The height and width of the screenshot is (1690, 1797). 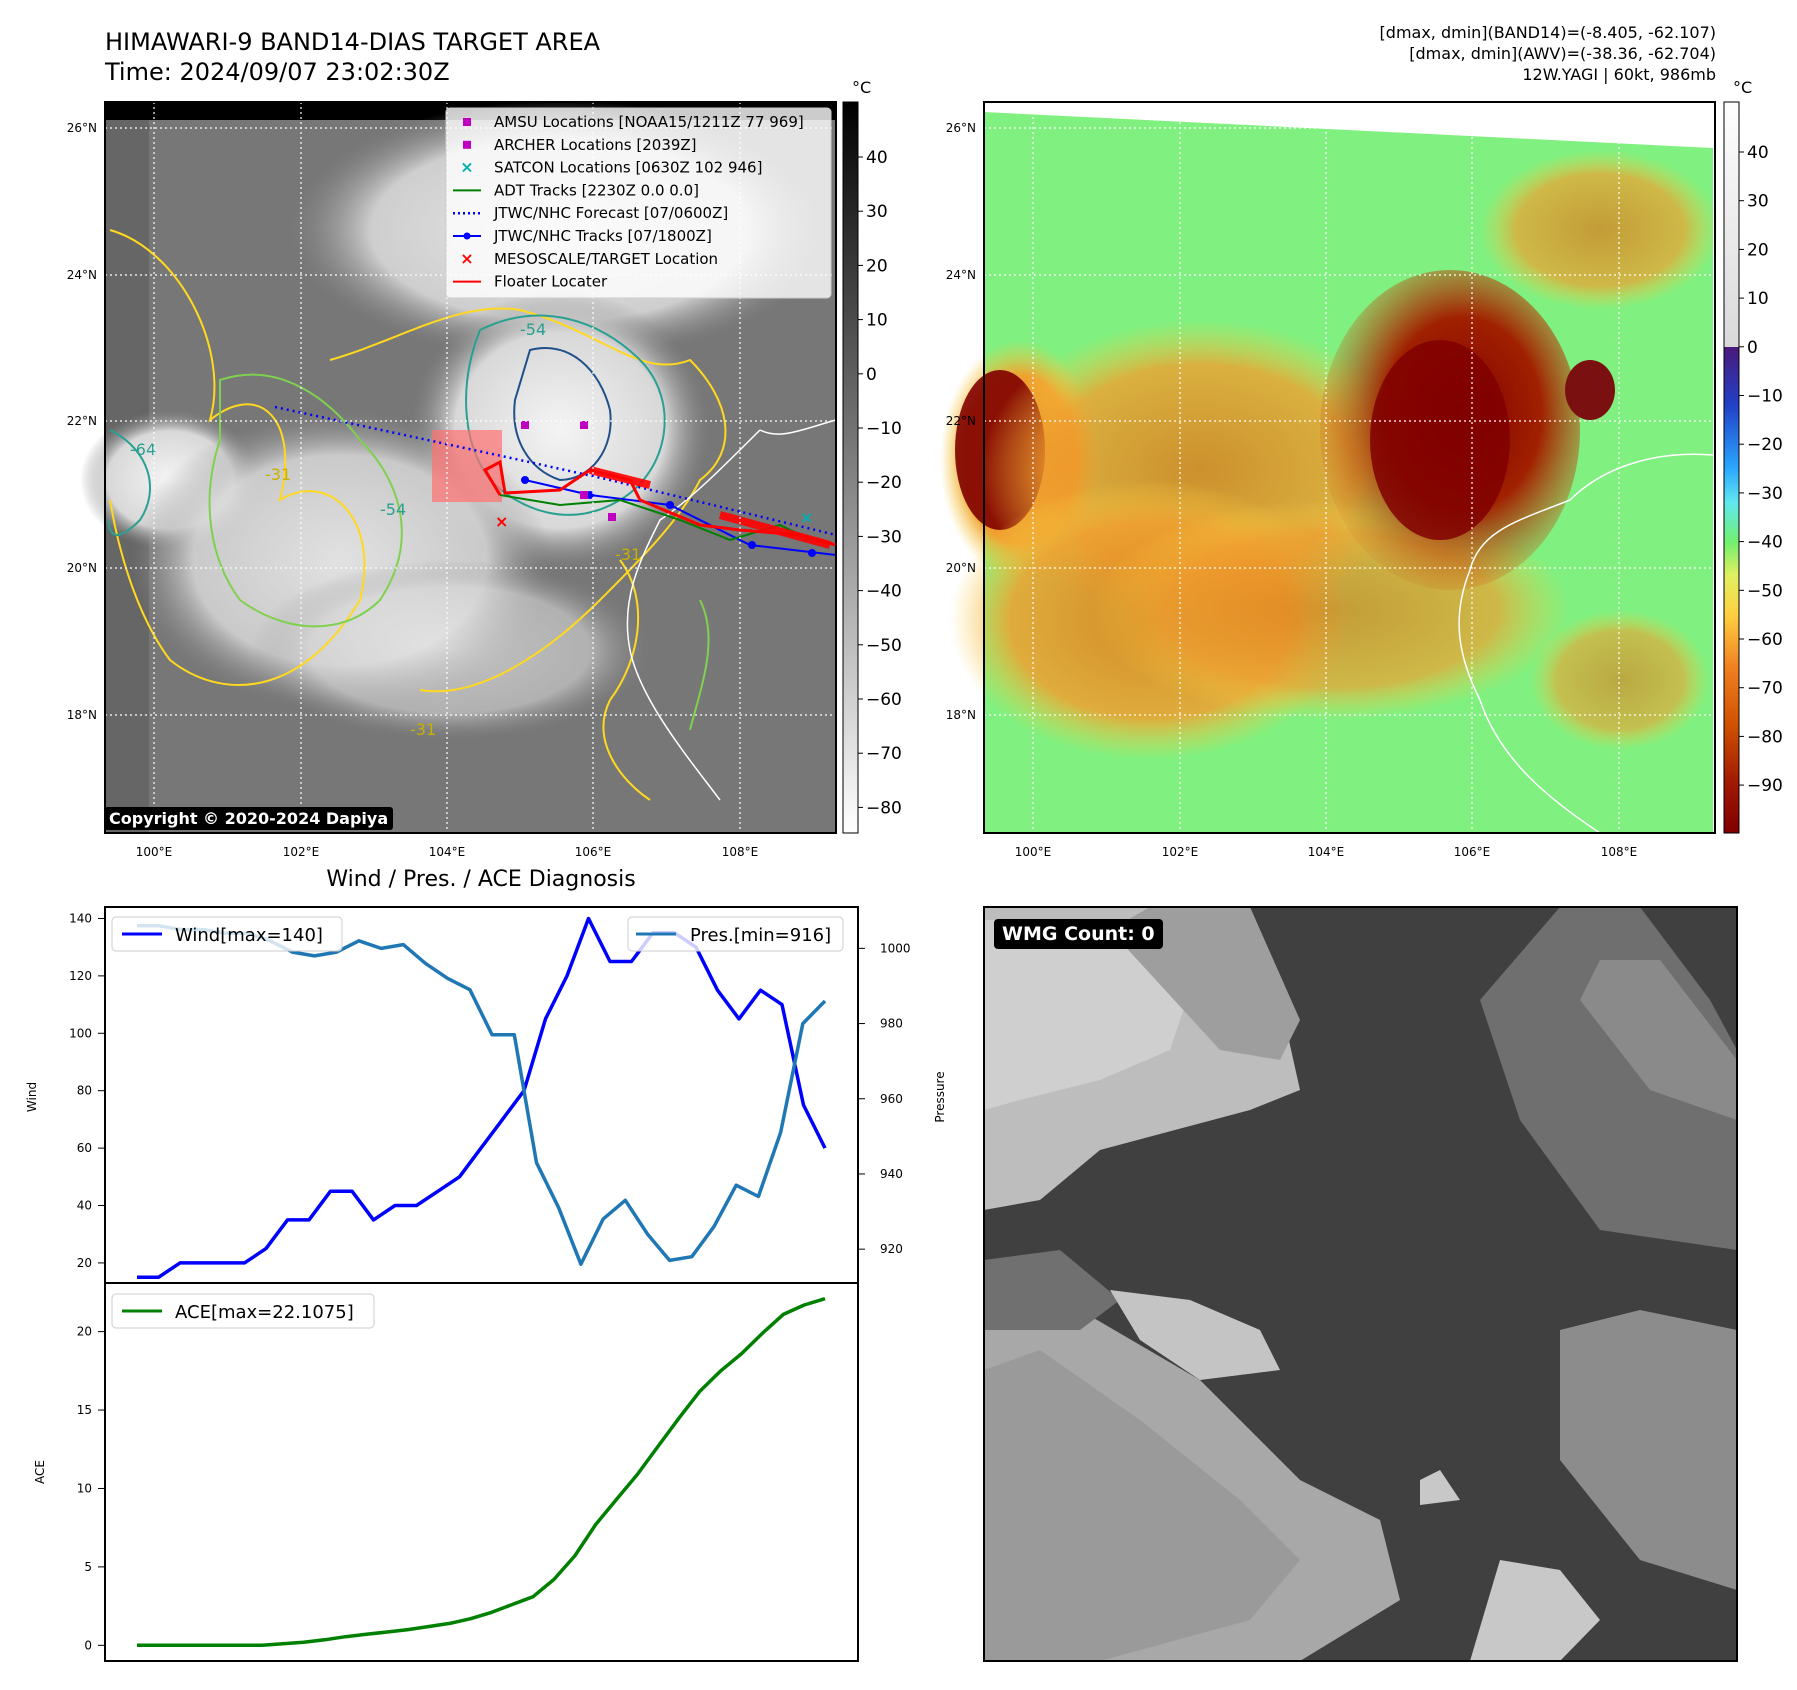 I want to click on ace-legend: ACE[max=22.1075], so click(x=243, y=1311).